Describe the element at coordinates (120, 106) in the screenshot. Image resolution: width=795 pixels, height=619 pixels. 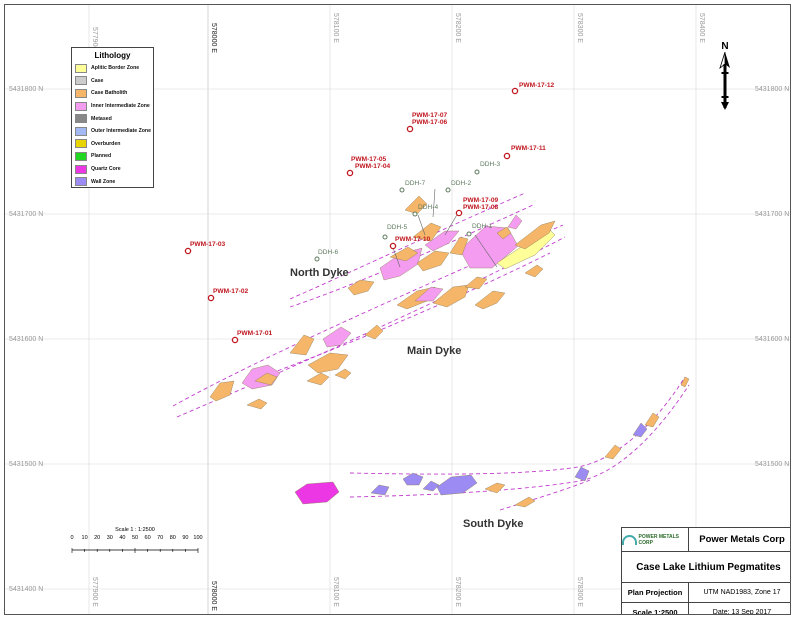
I see `legend-label: Inner Intermediate Zone` at that location.